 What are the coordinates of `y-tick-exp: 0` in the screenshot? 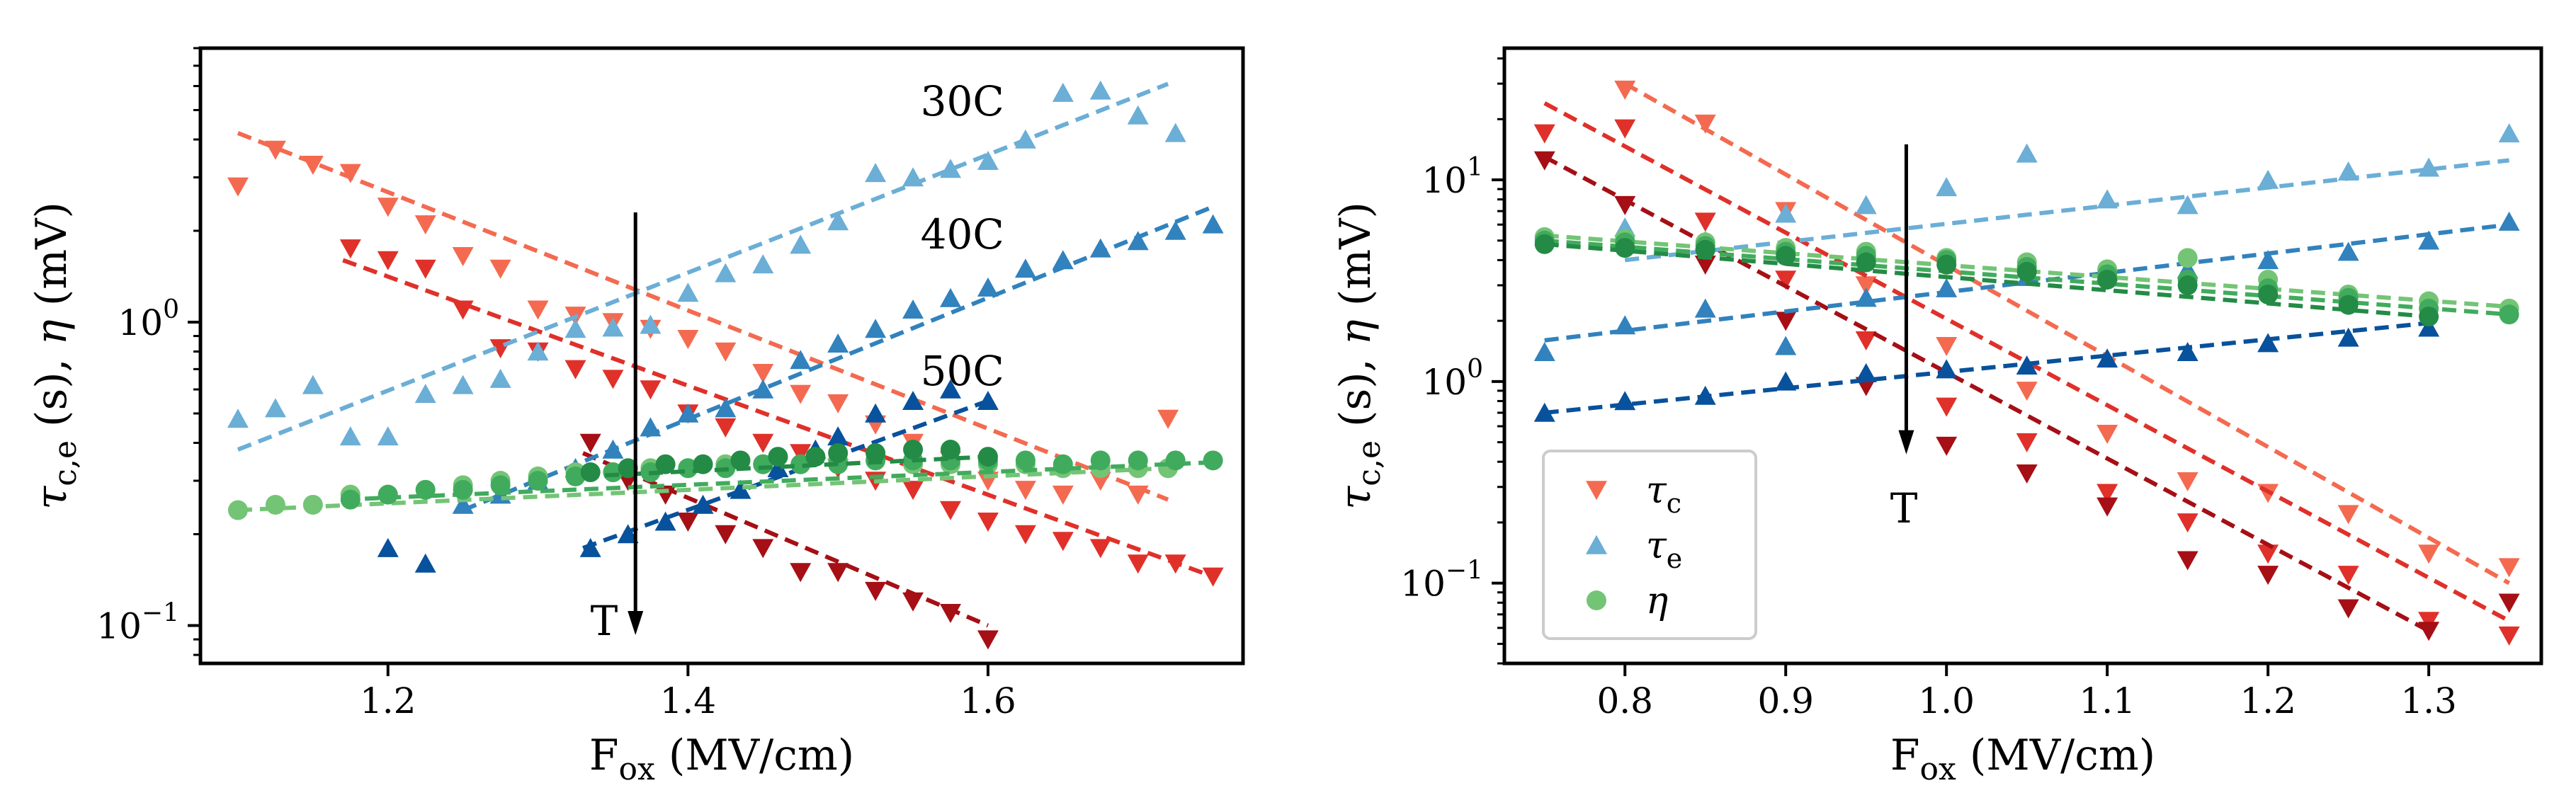 It's located at (171, 309).